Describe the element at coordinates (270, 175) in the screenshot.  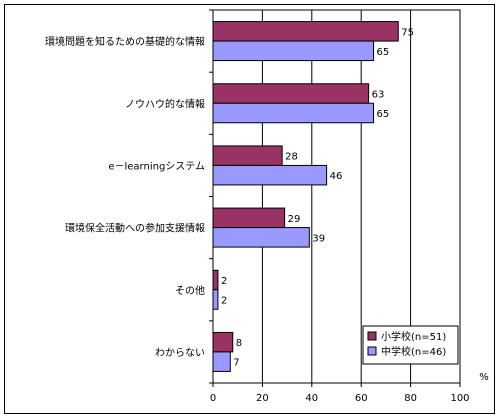
I see `bar-s1-c2` at that location.